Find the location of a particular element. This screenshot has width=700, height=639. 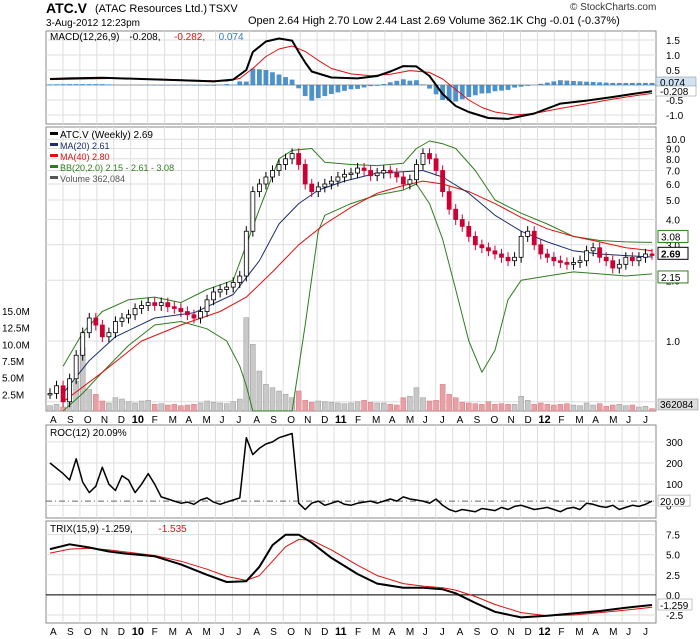

trix-tick-label: 0.0 is located at coordinates (673, 596).